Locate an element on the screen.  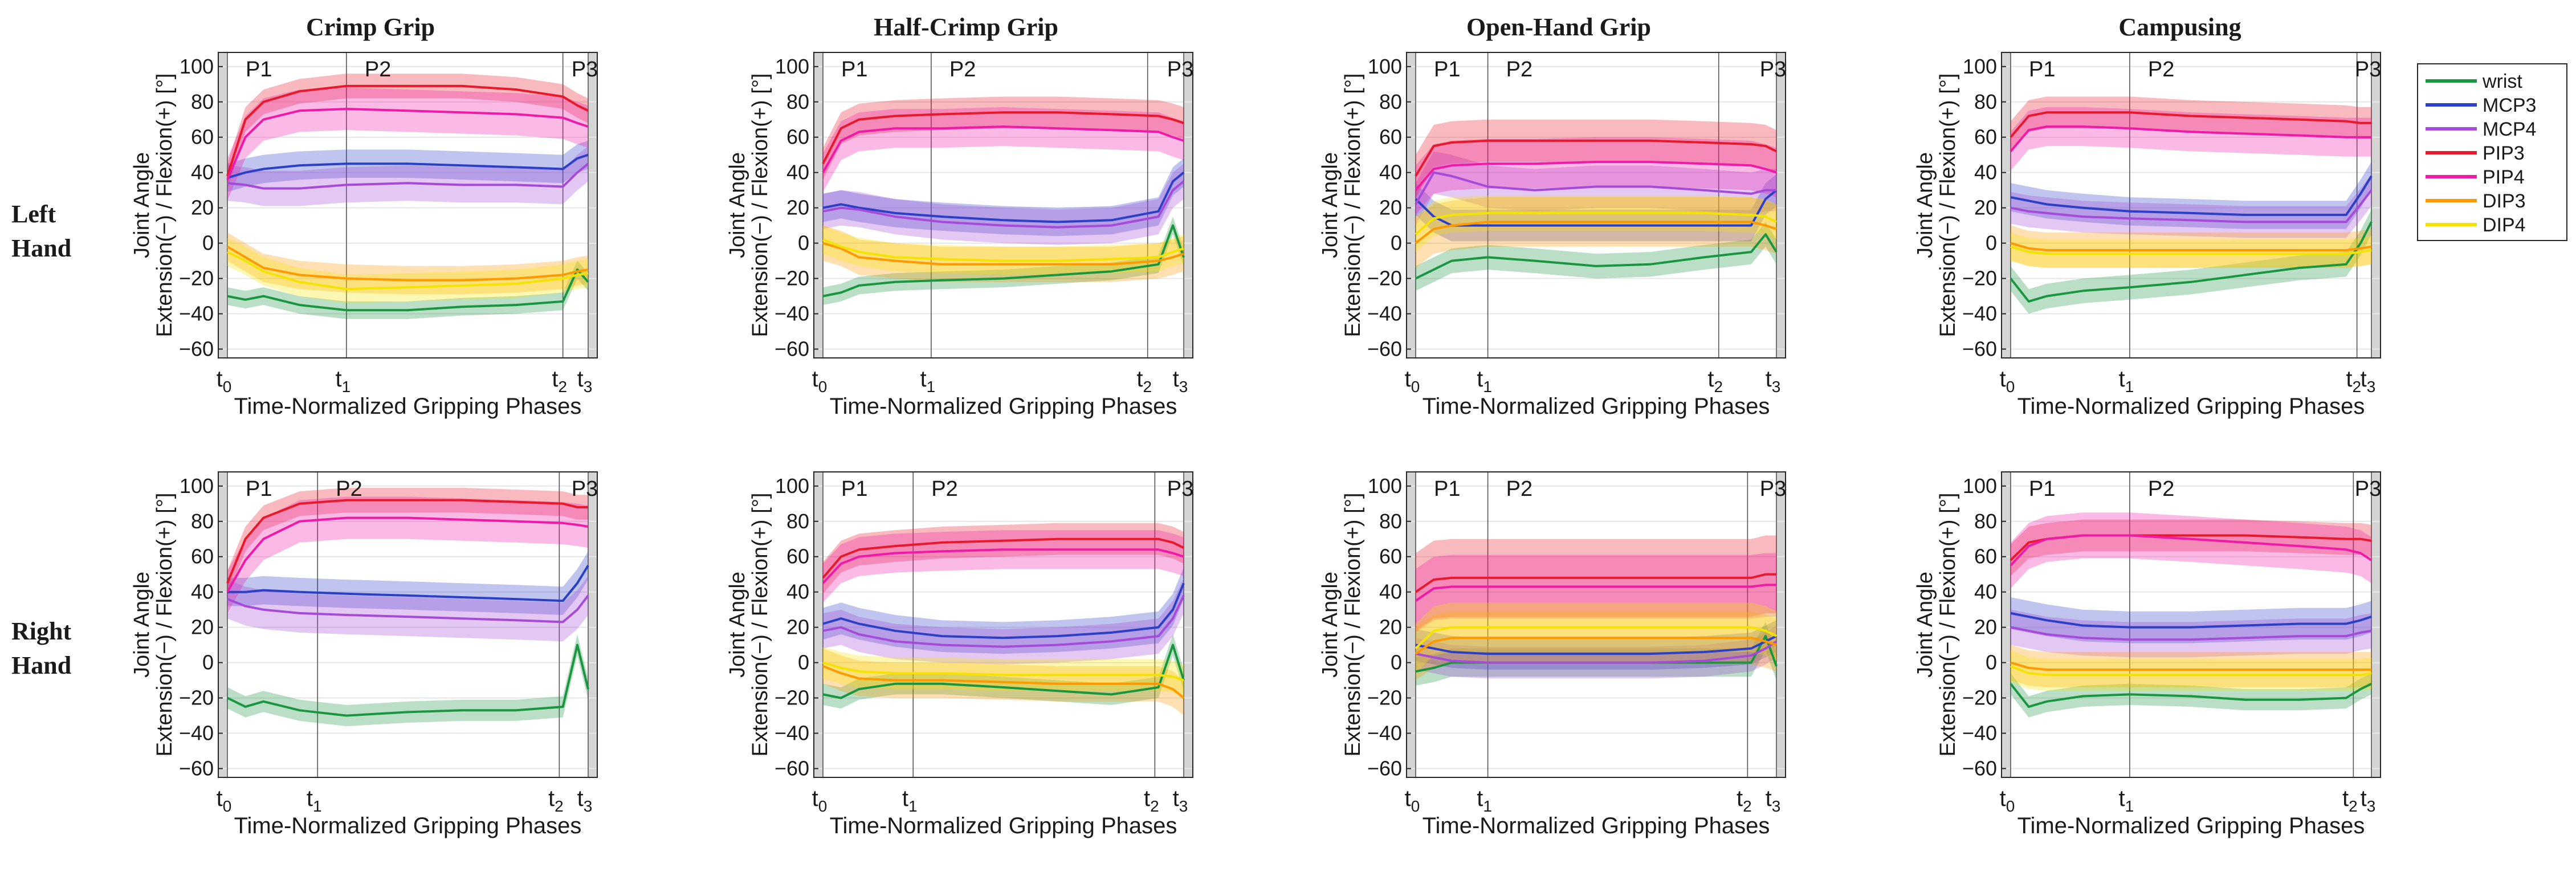
plot-area is located at coordinates (1596, 205).